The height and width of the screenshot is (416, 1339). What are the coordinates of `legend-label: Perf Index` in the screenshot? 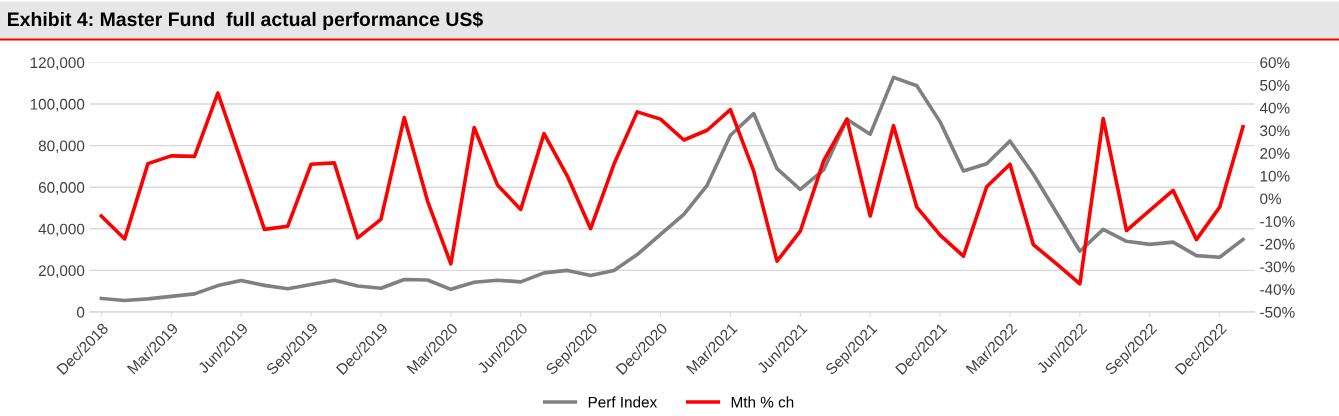 It's located at (623, 402).